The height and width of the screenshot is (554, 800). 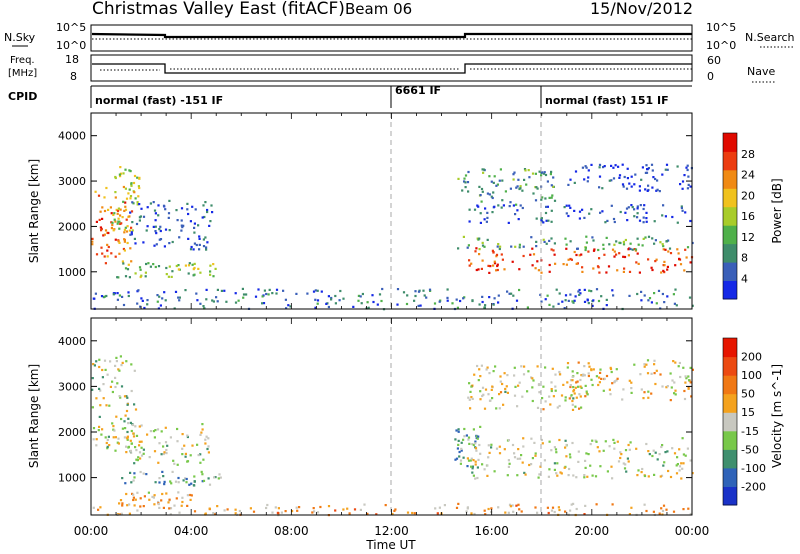 What do you see at coordinates (770, 37) in the screenshot?
I see `nsearch-label: N.Search` at bounding box center [770, 37].